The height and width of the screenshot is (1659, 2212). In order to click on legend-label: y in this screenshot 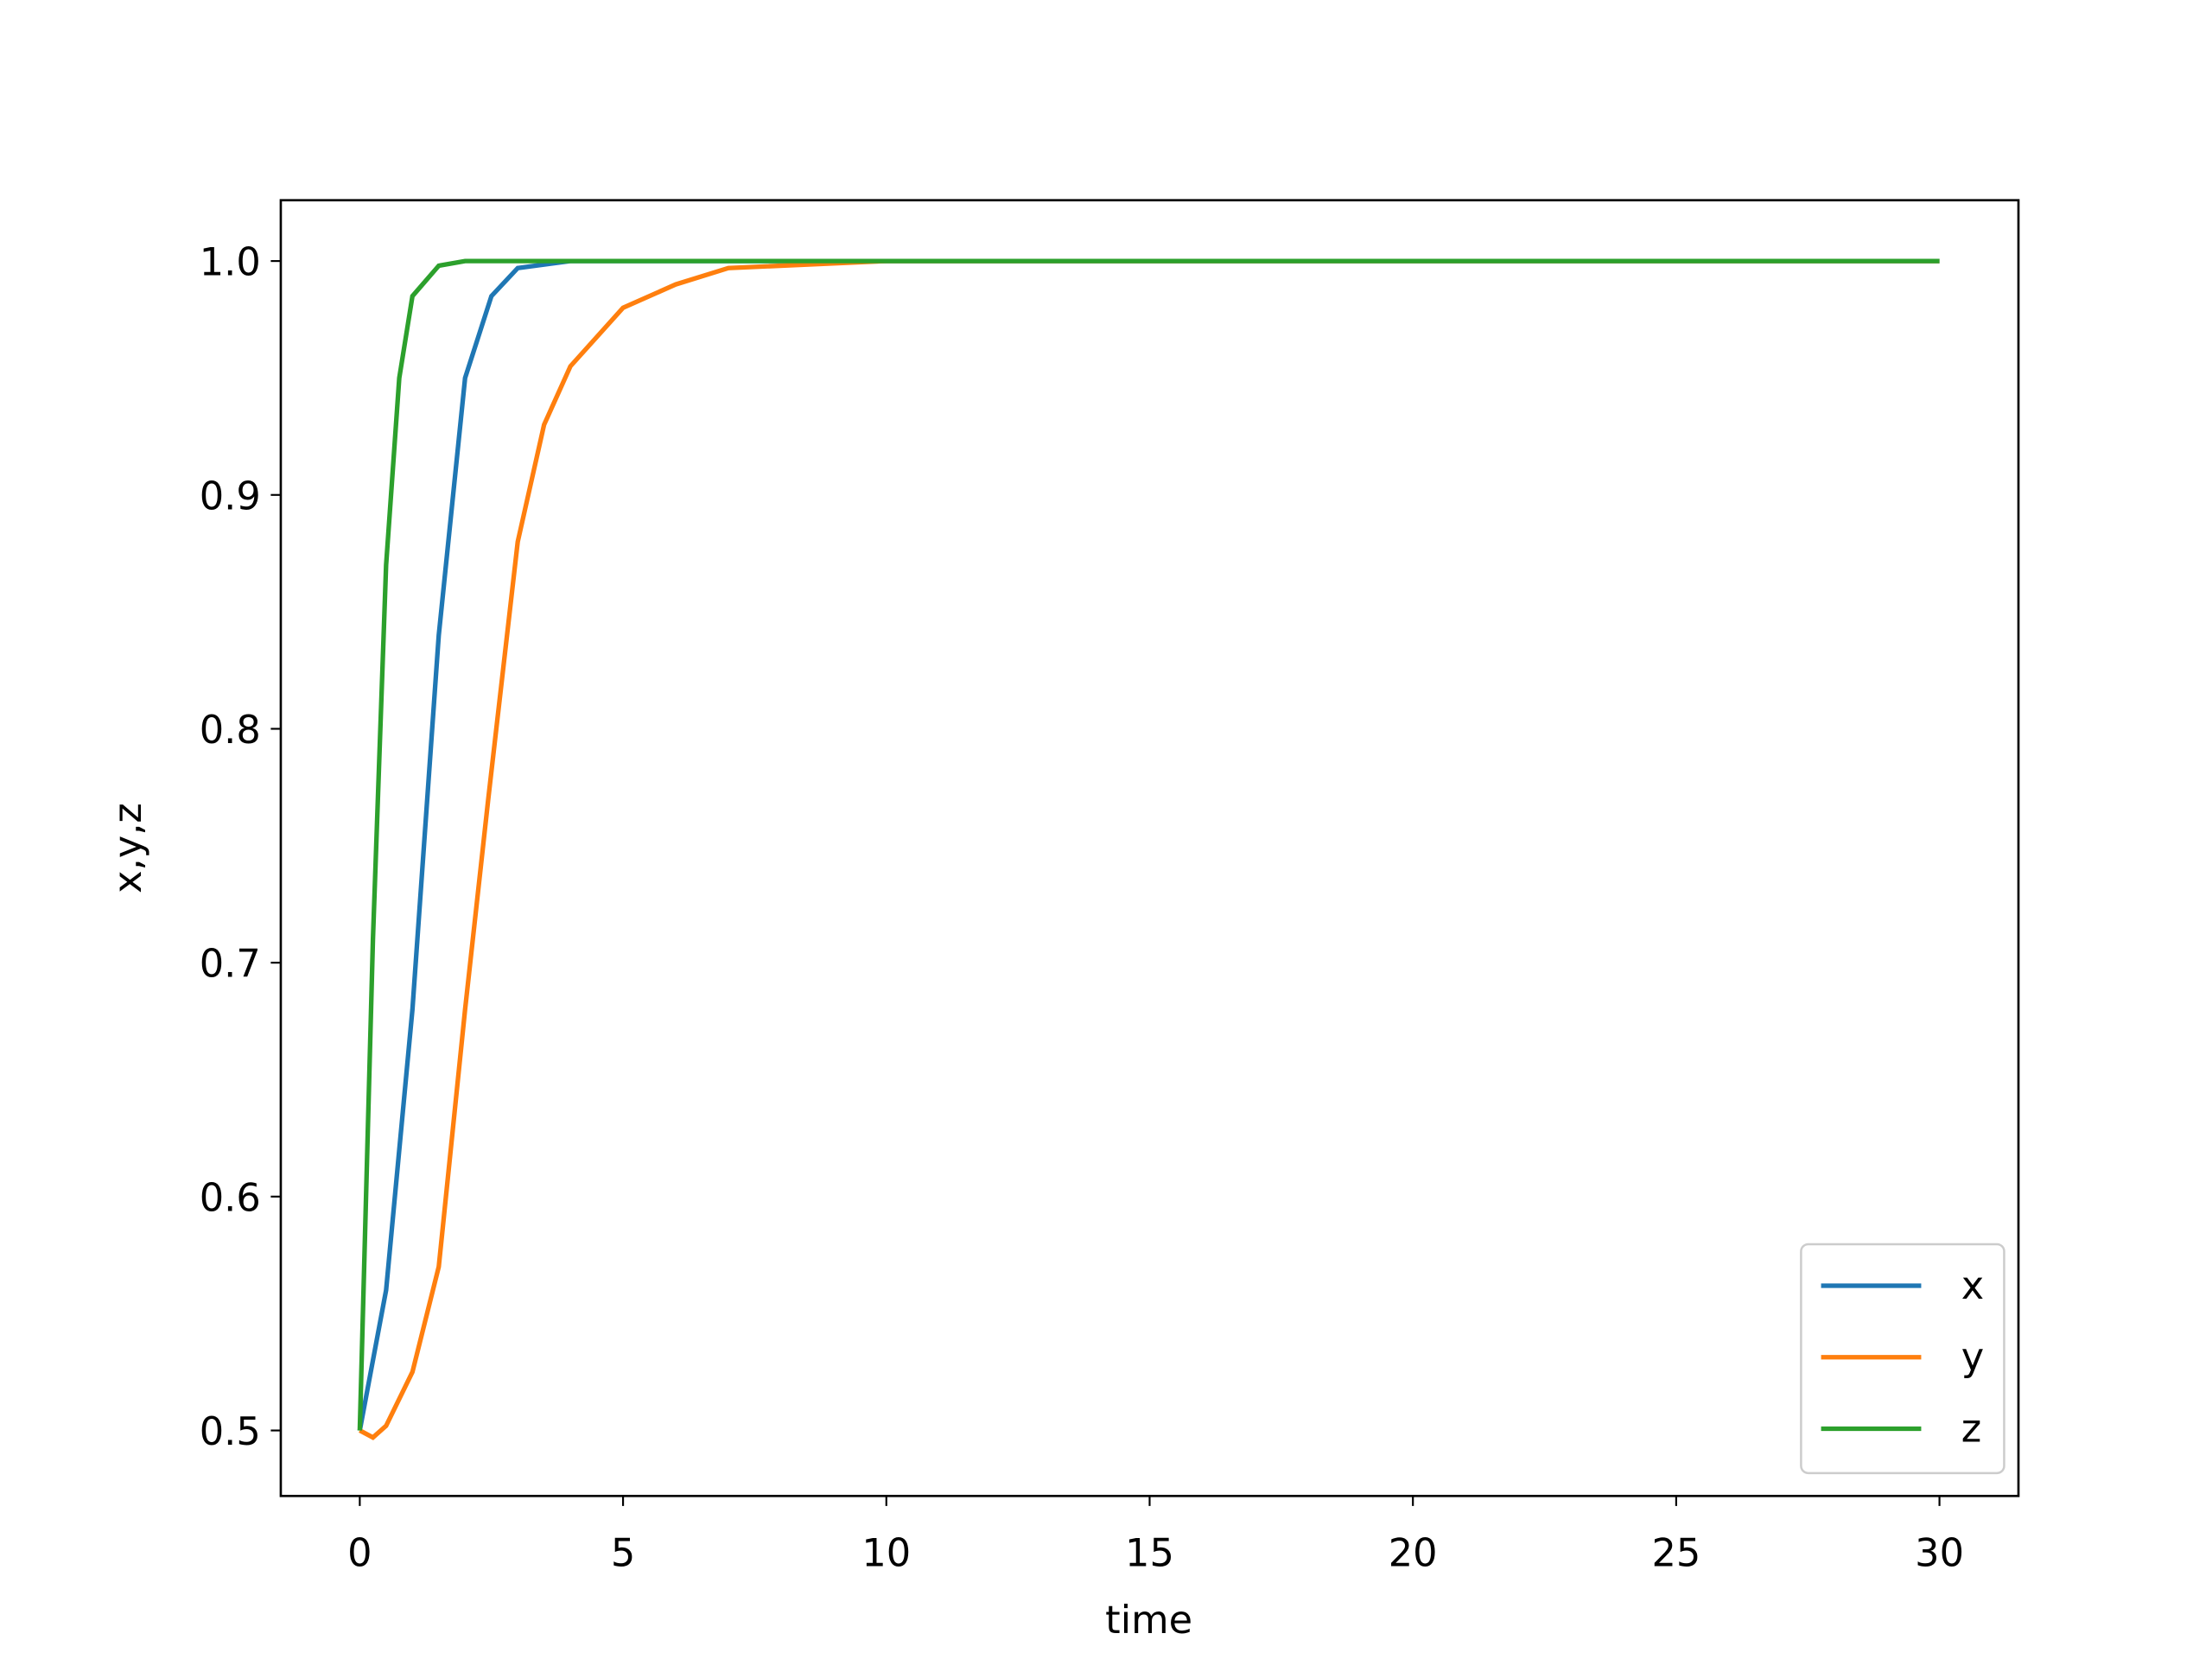, I will do `click(1972, 1357)`.